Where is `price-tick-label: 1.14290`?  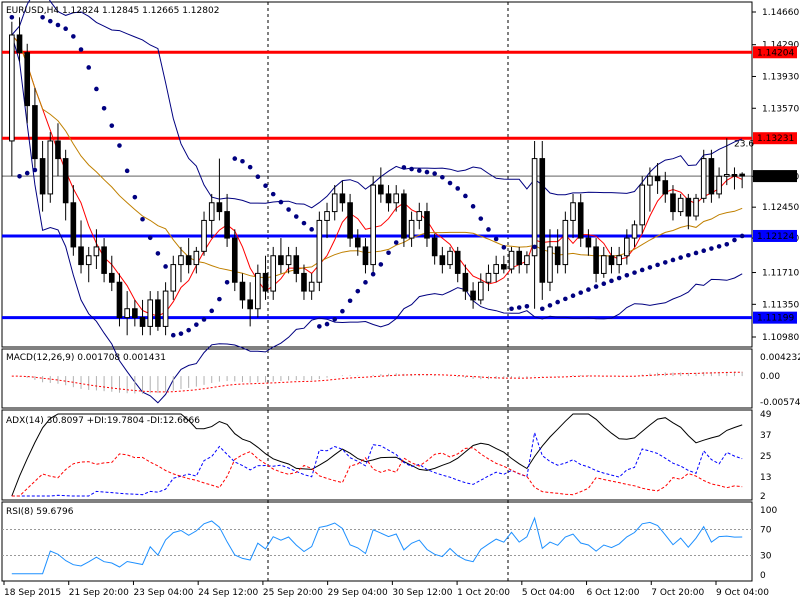
price-tick-label: 1.14290 is located at coordinates (780, 46).